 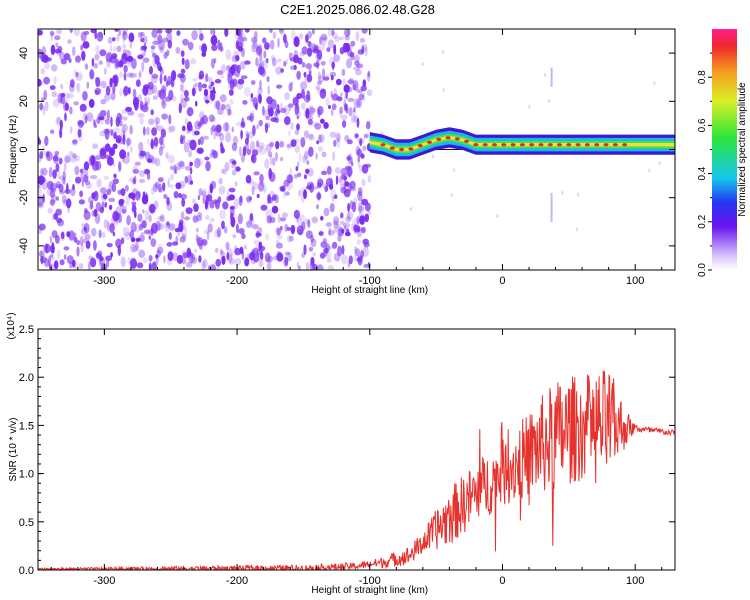 I want to click on y-tick-label: 20, so click(x=24, y=101).